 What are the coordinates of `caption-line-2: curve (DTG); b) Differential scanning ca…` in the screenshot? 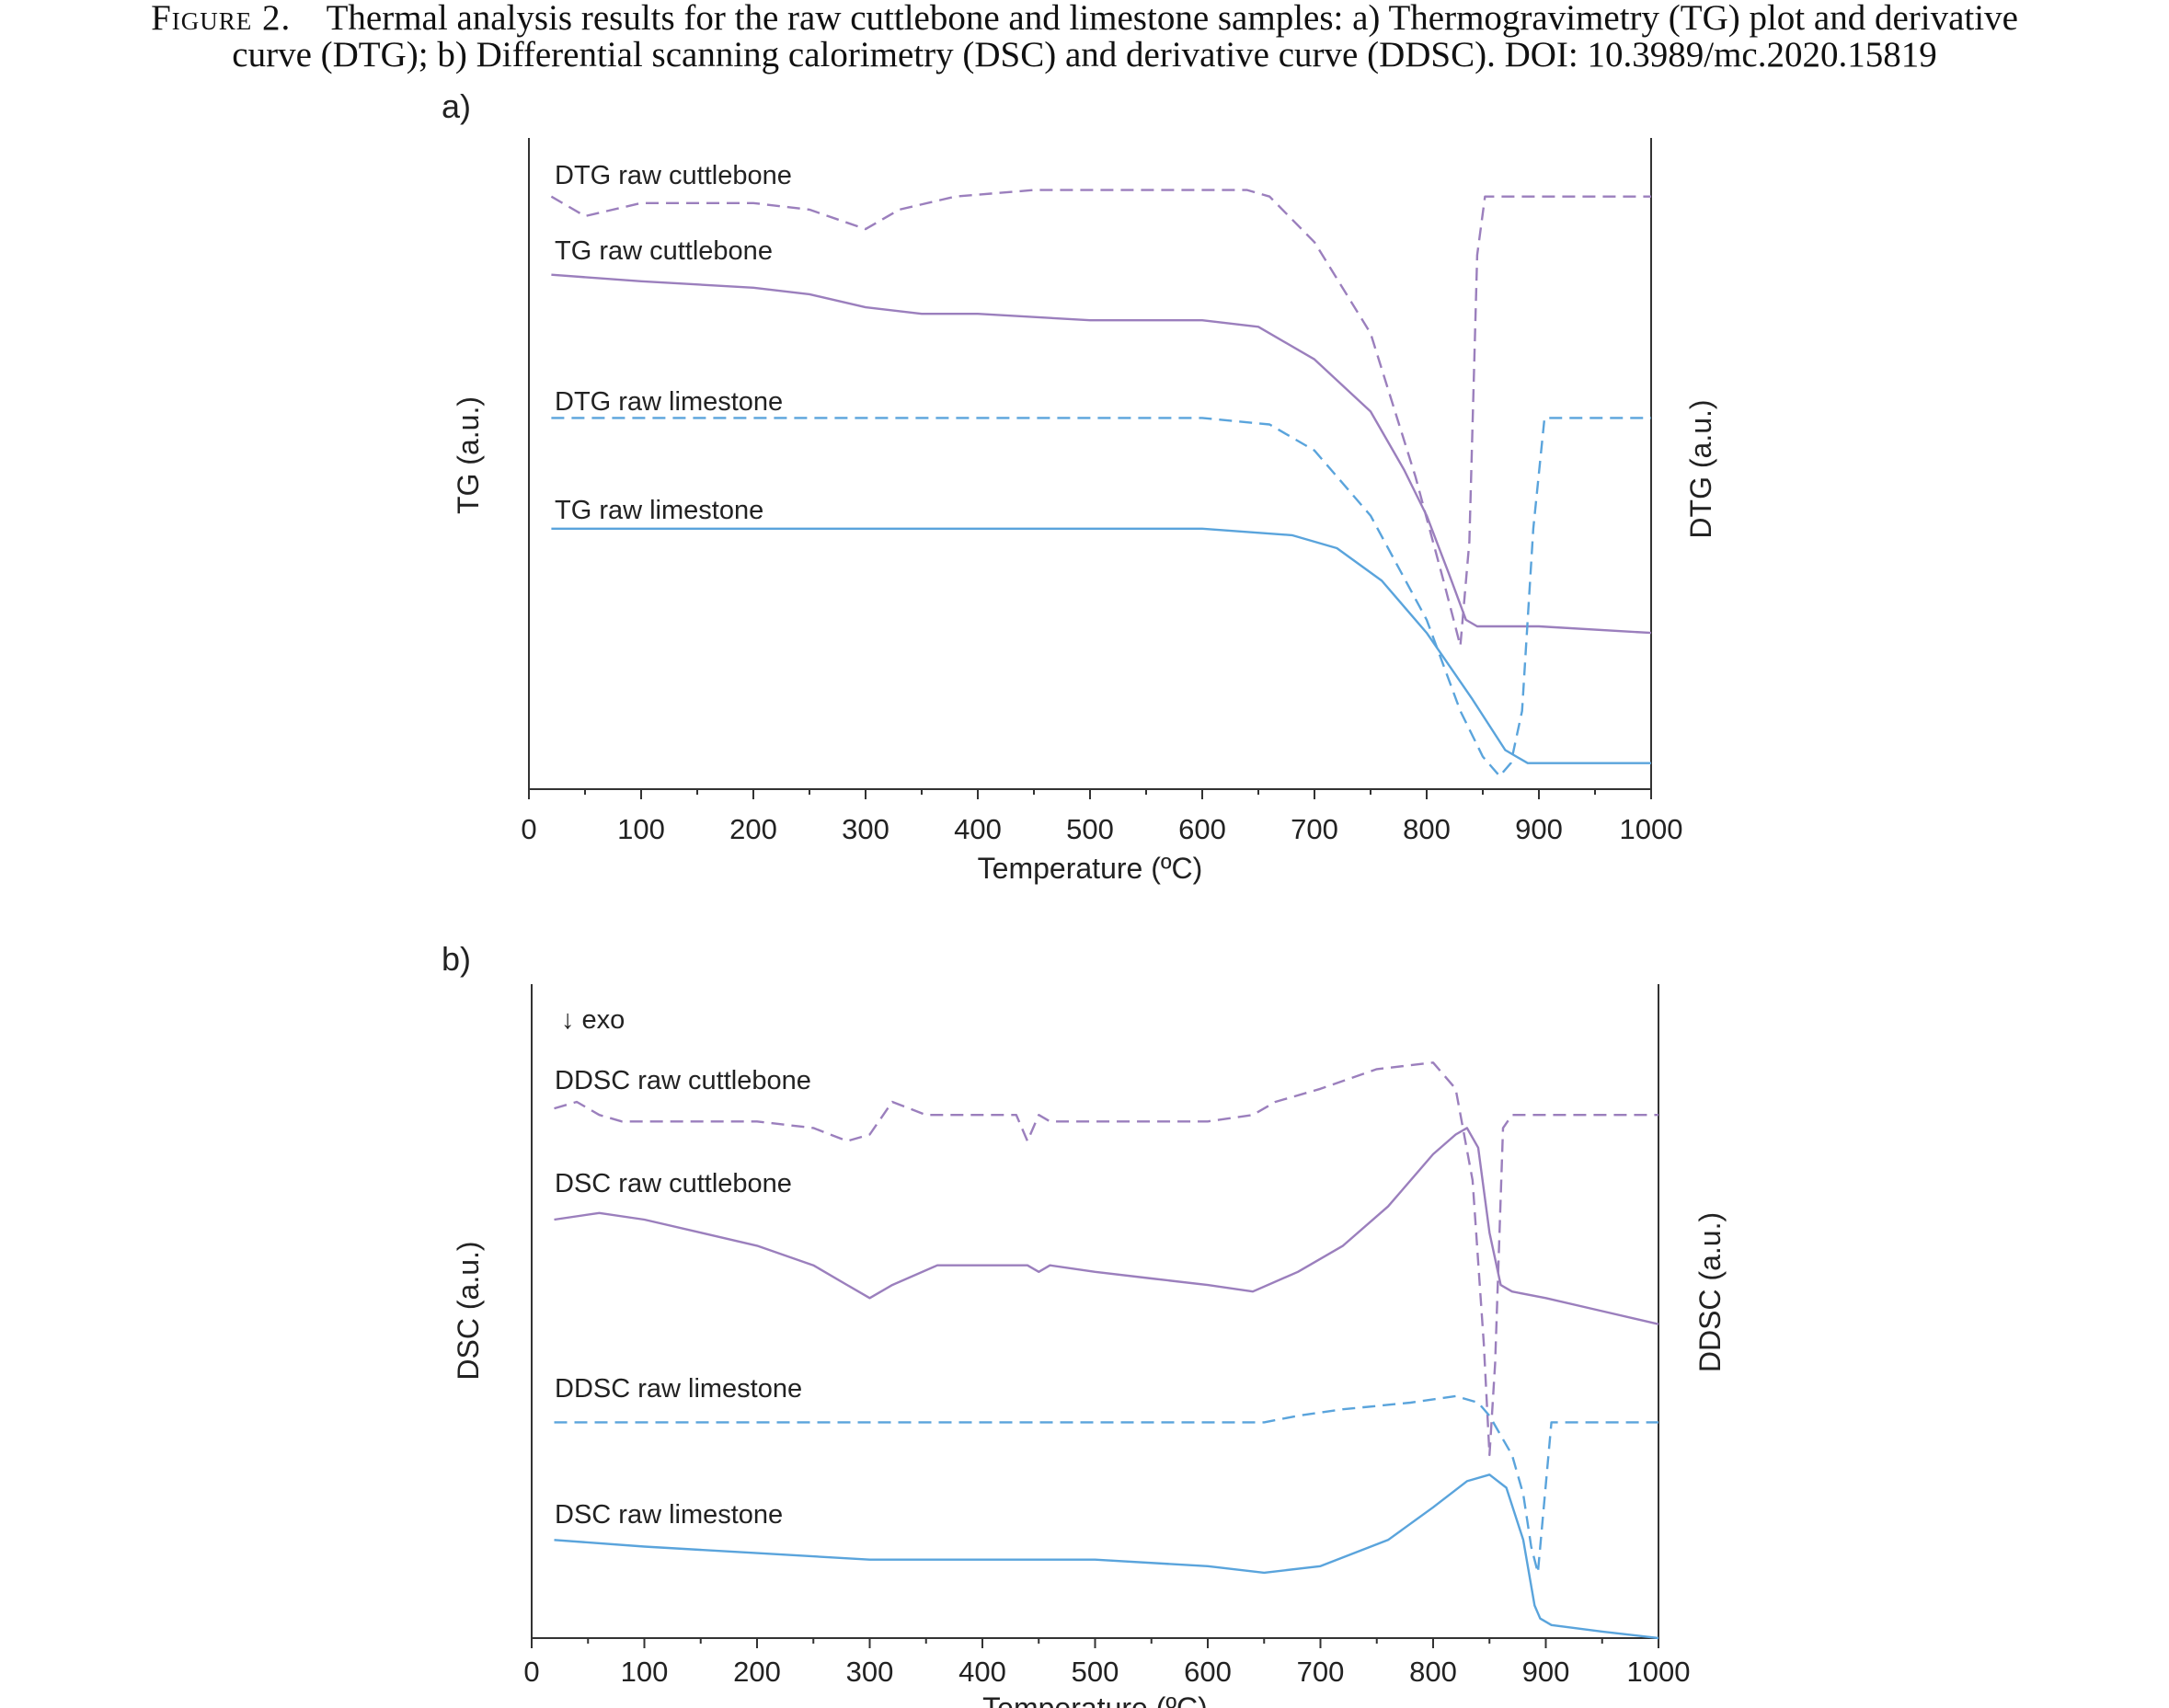 It's located at (1084, 55).